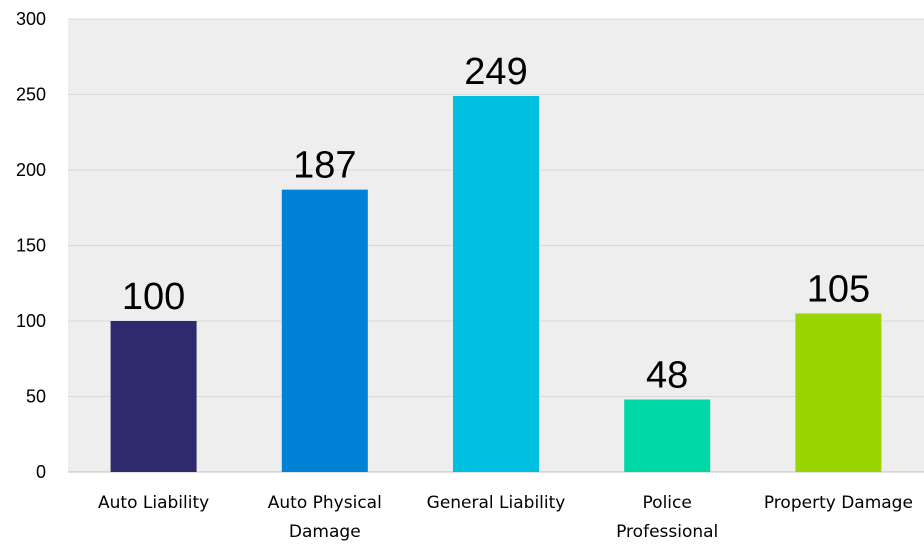 Image resolution: width=924 pixels, height=545 pixels. What do you see at coordinates (838, 503) in the screenshot?
I see `category-label: Property Damage` at bounding box center [838, 503].